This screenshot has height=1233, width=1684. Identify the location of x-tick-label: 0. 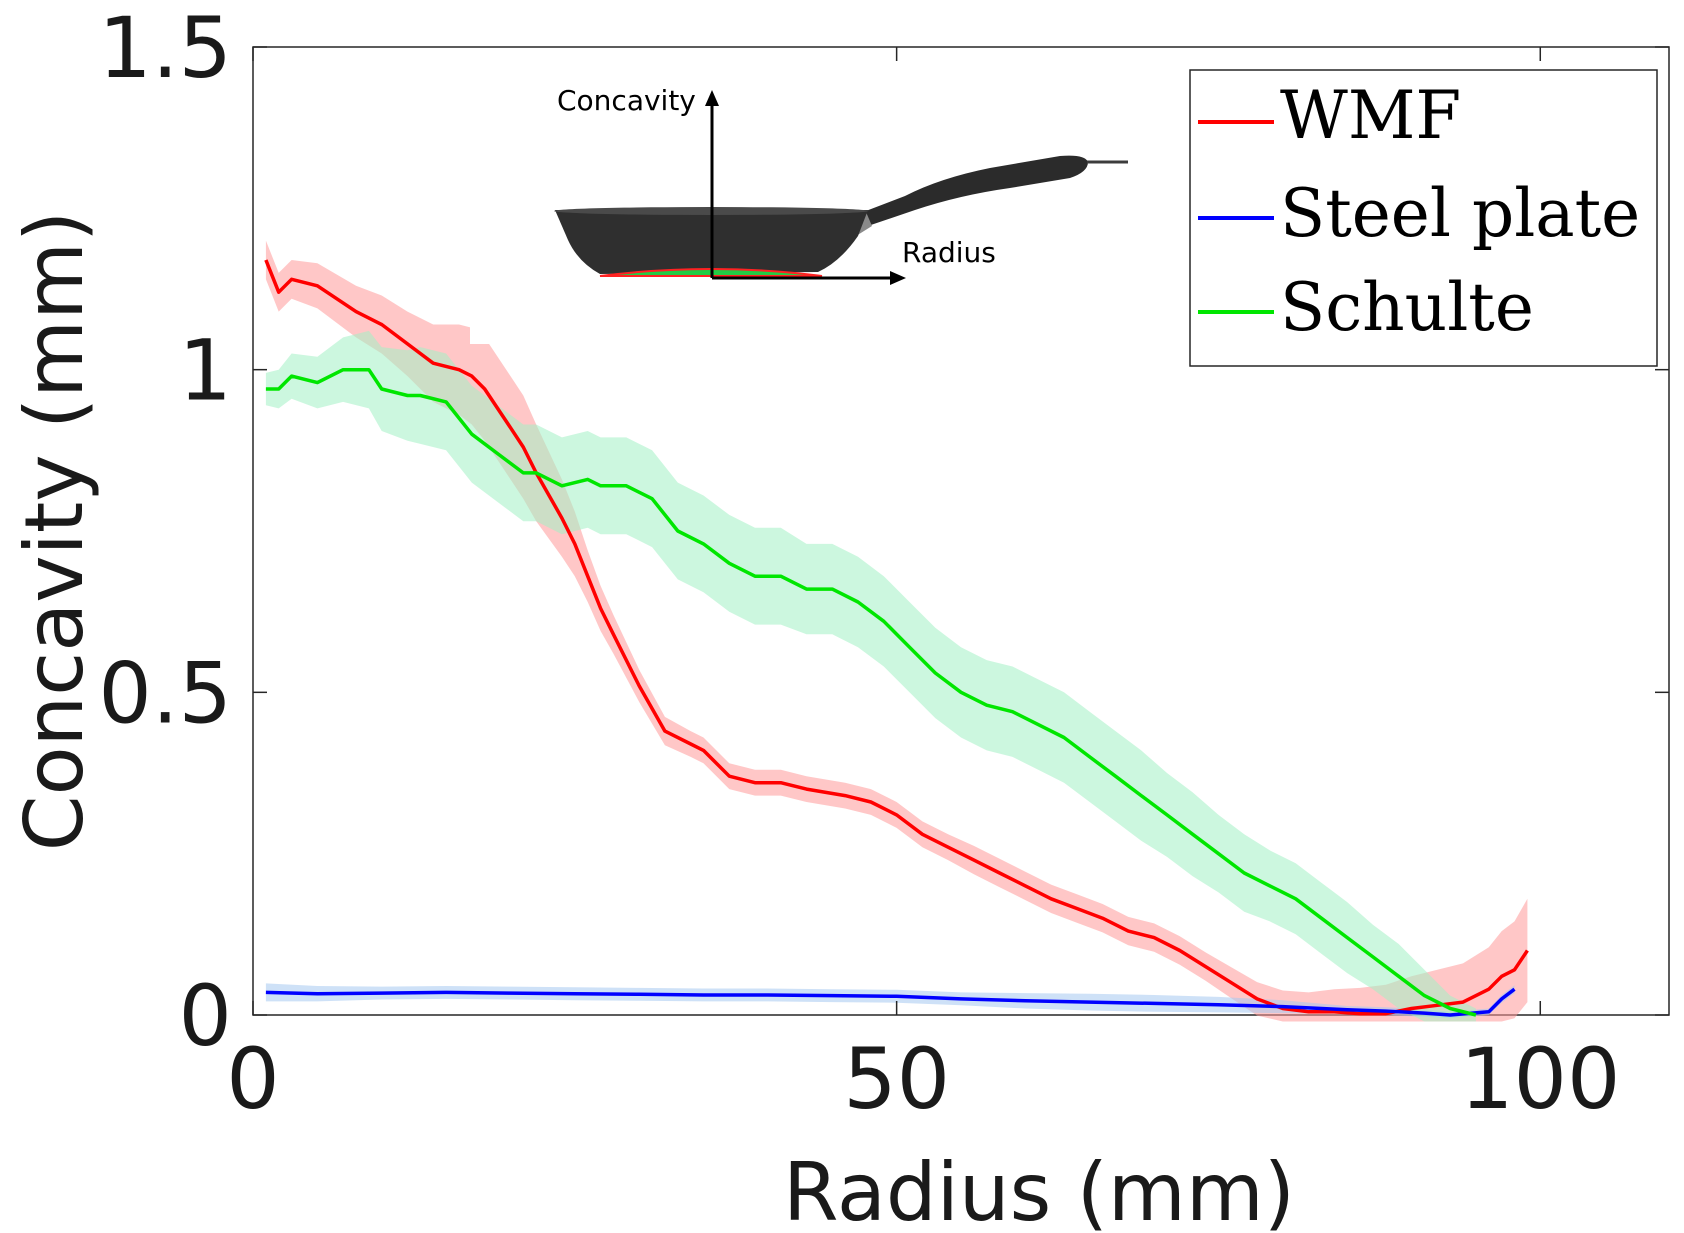
(252, 1079).